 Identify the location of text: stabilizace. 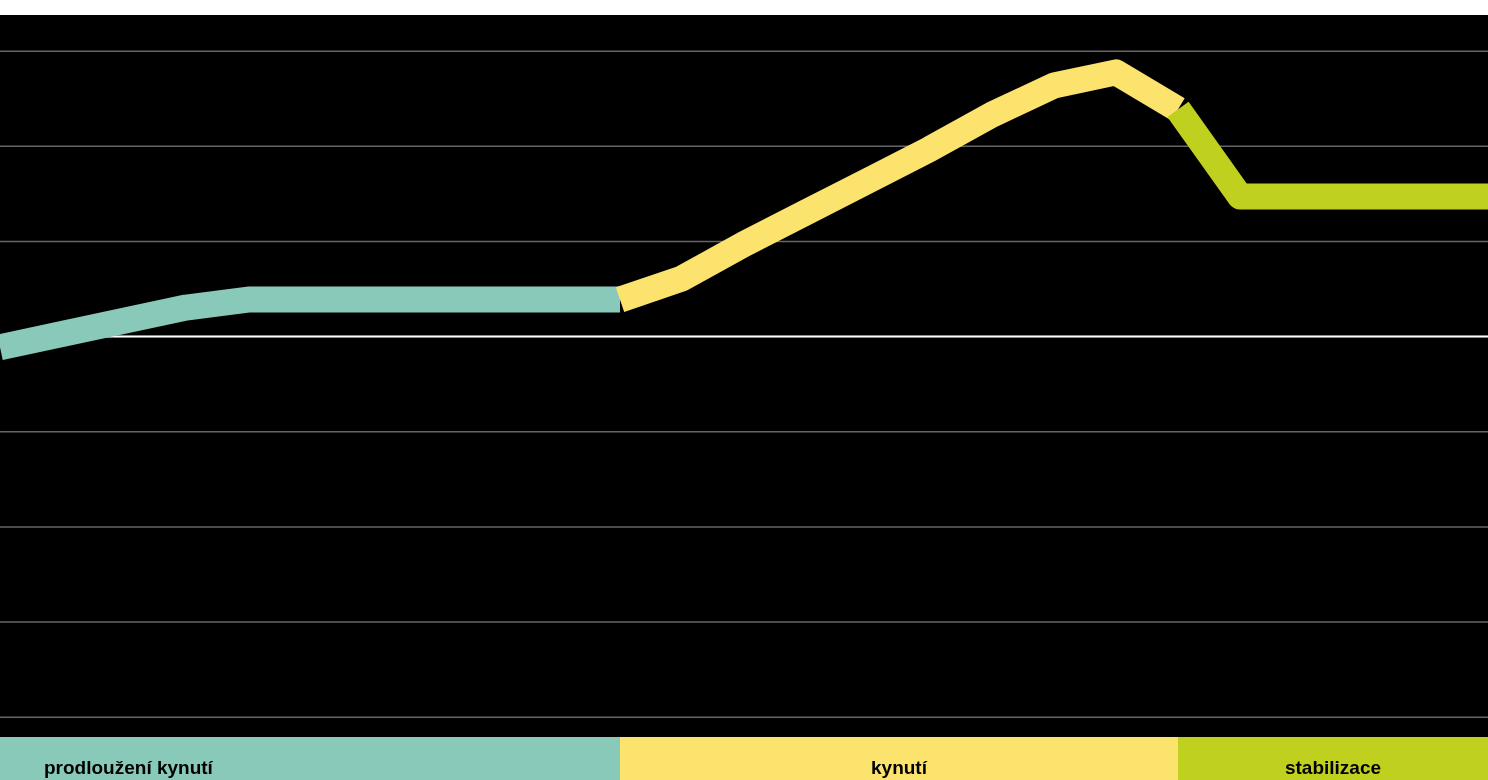
(1333, 768).